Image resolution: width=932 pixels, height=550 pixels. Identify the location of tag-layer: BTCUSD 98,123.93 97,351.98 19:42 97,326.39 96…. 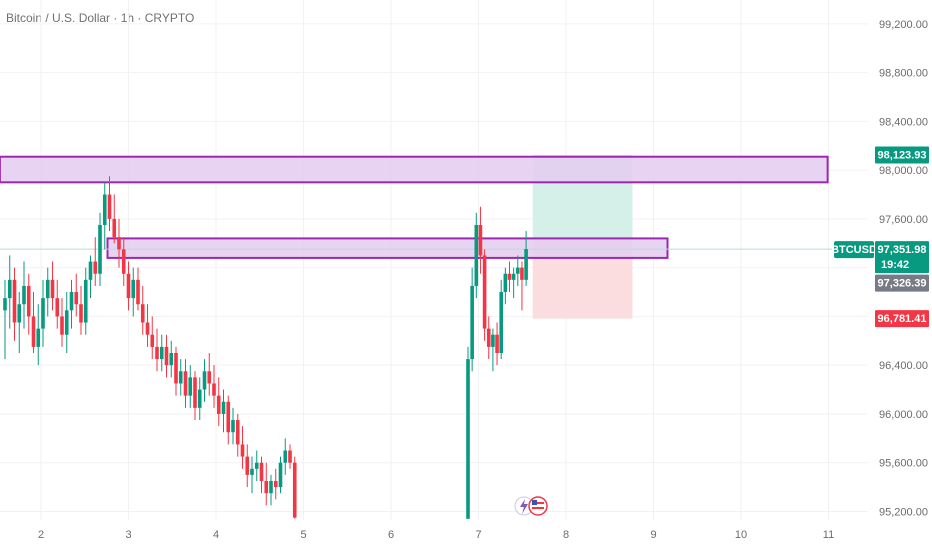
(880, 237).